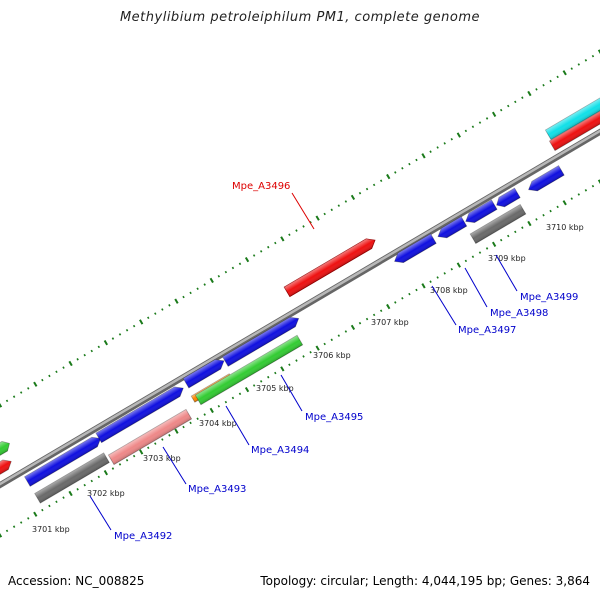  I want to click on gene-cyan, so click(572, 112).